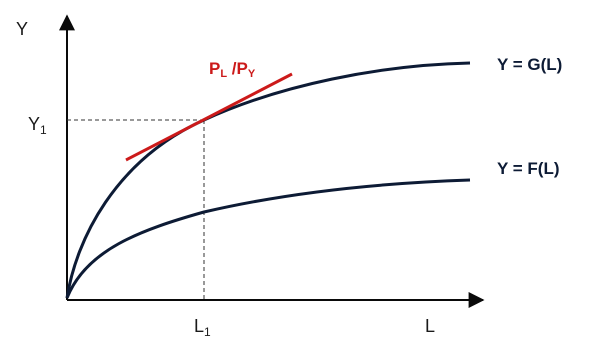 This screenshot has height=340, width=589. I want to click on price-ratio-label: PL /PY, so click(232, 69).